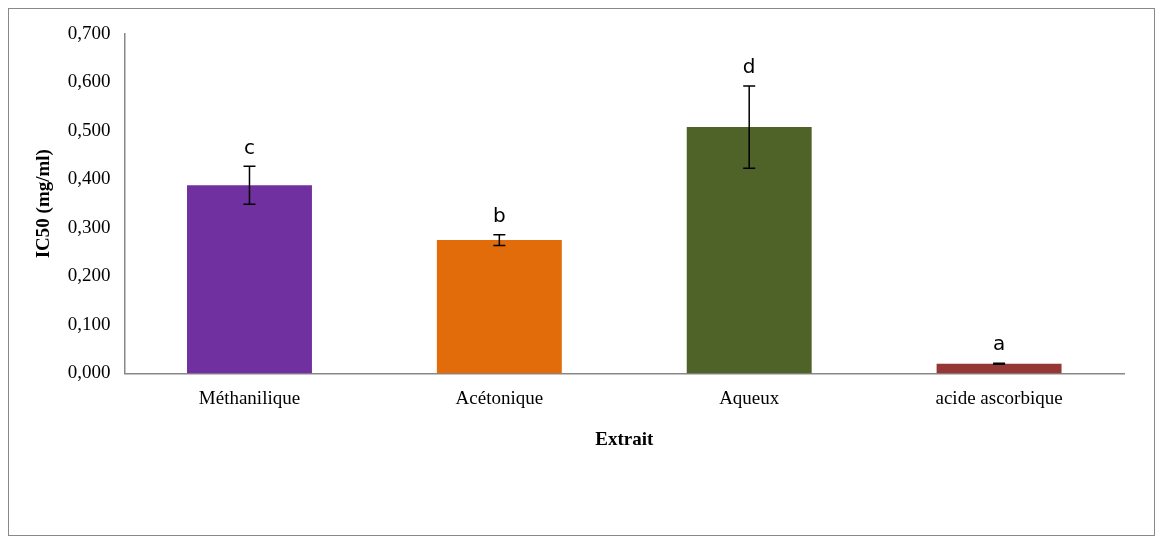 Image resolution: width=1163 pixels, height=544 pixels. I want to click on x-tick-label: acide ascorbique, so click(999, 397).